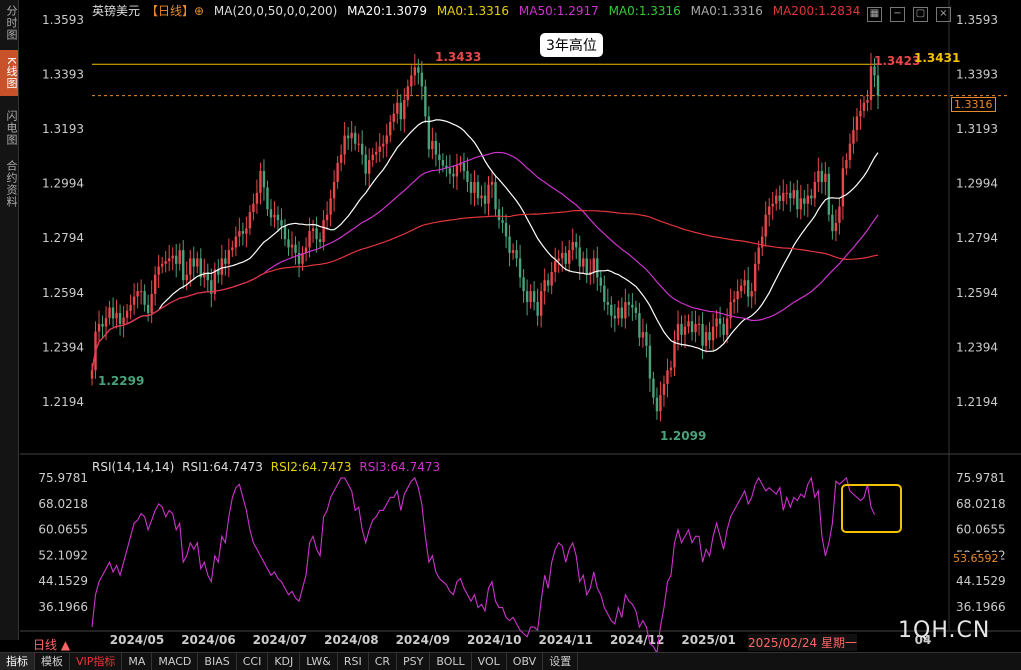 The height and width of the screenshot is (670, 1021). I want to click on tab-kline: K线图, so click(9, 73).